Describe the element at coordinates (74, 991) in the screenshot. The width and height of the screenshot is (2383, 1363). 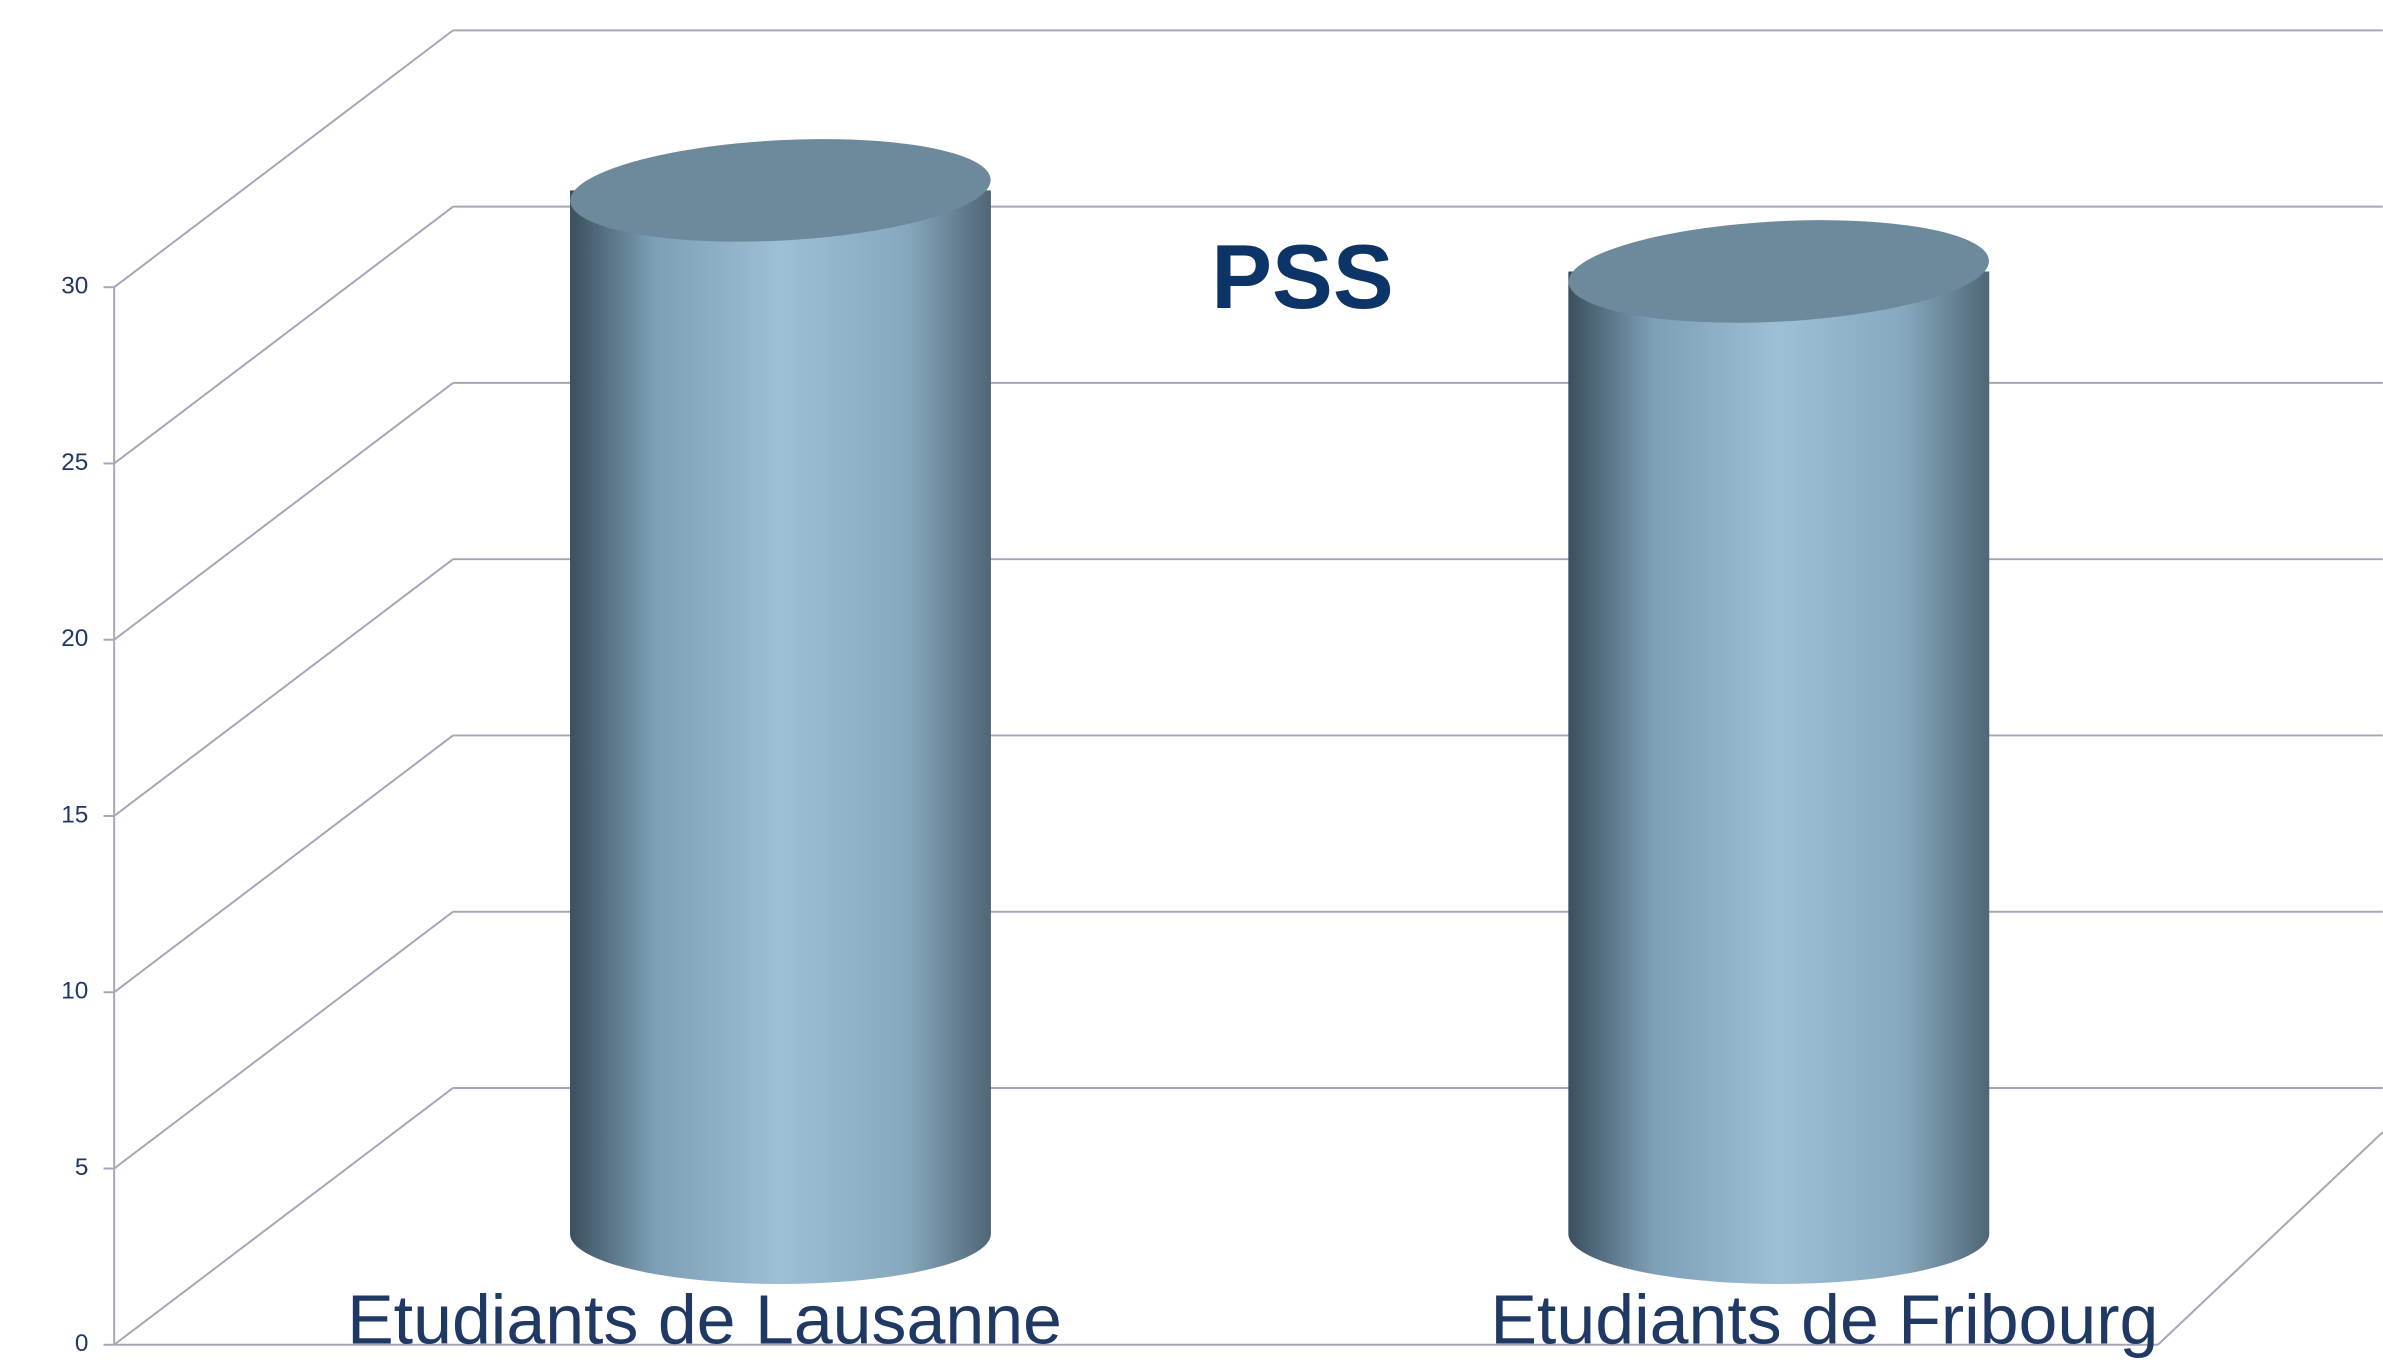
I see `y-tick-label: 10` at that location.